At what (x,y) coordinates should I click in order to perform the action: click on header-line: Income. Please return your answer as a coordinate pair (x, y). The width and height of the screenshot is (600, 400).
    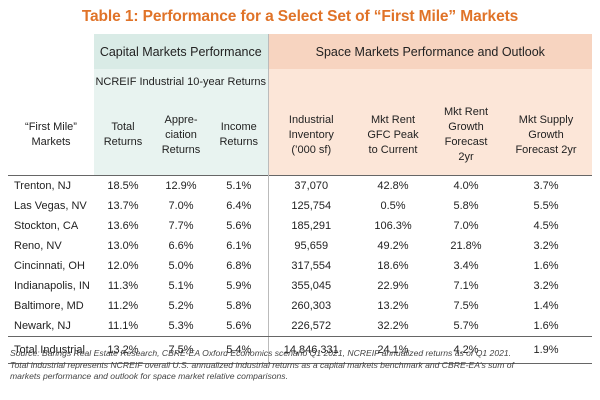
    Looking at the image, I should click on (238, 127).